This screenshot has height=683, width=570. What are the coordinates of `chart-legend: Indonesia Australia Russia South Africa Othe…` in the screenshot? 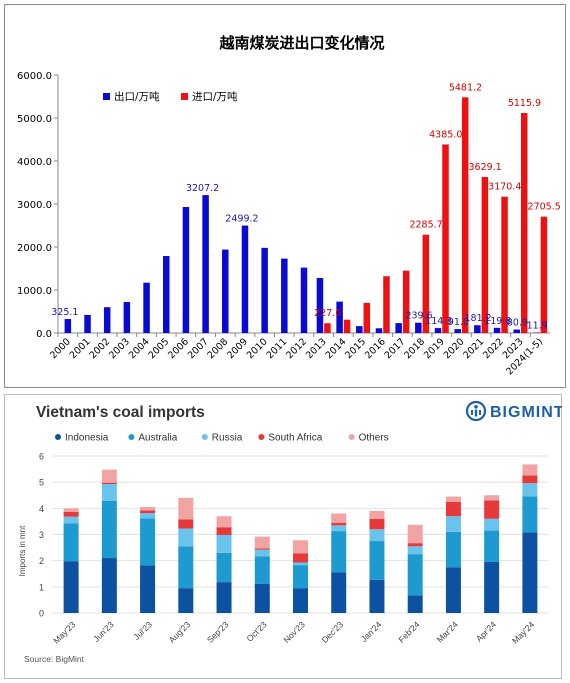 It's located at (222, 438).